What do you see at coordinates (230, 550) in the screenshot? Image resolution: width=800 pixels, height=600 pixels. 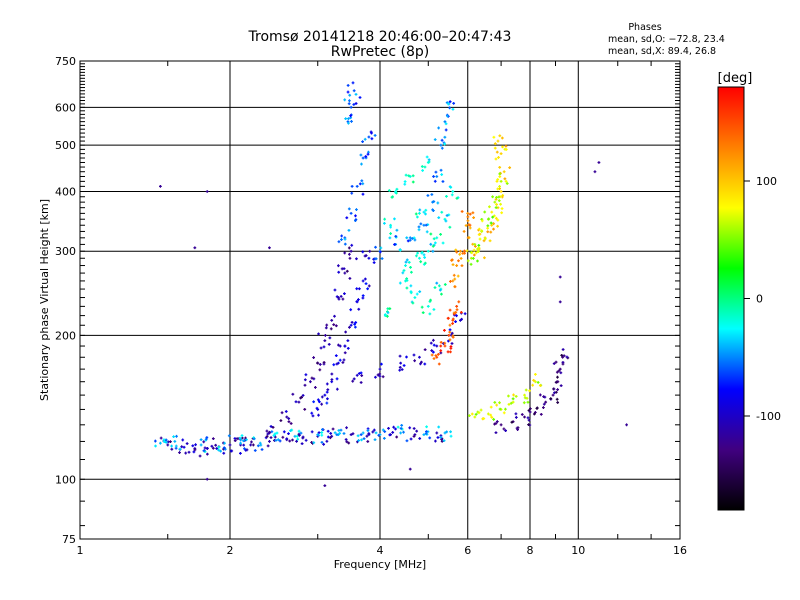 I see `x-tick-label: 2` at bounding box center [230, 550].